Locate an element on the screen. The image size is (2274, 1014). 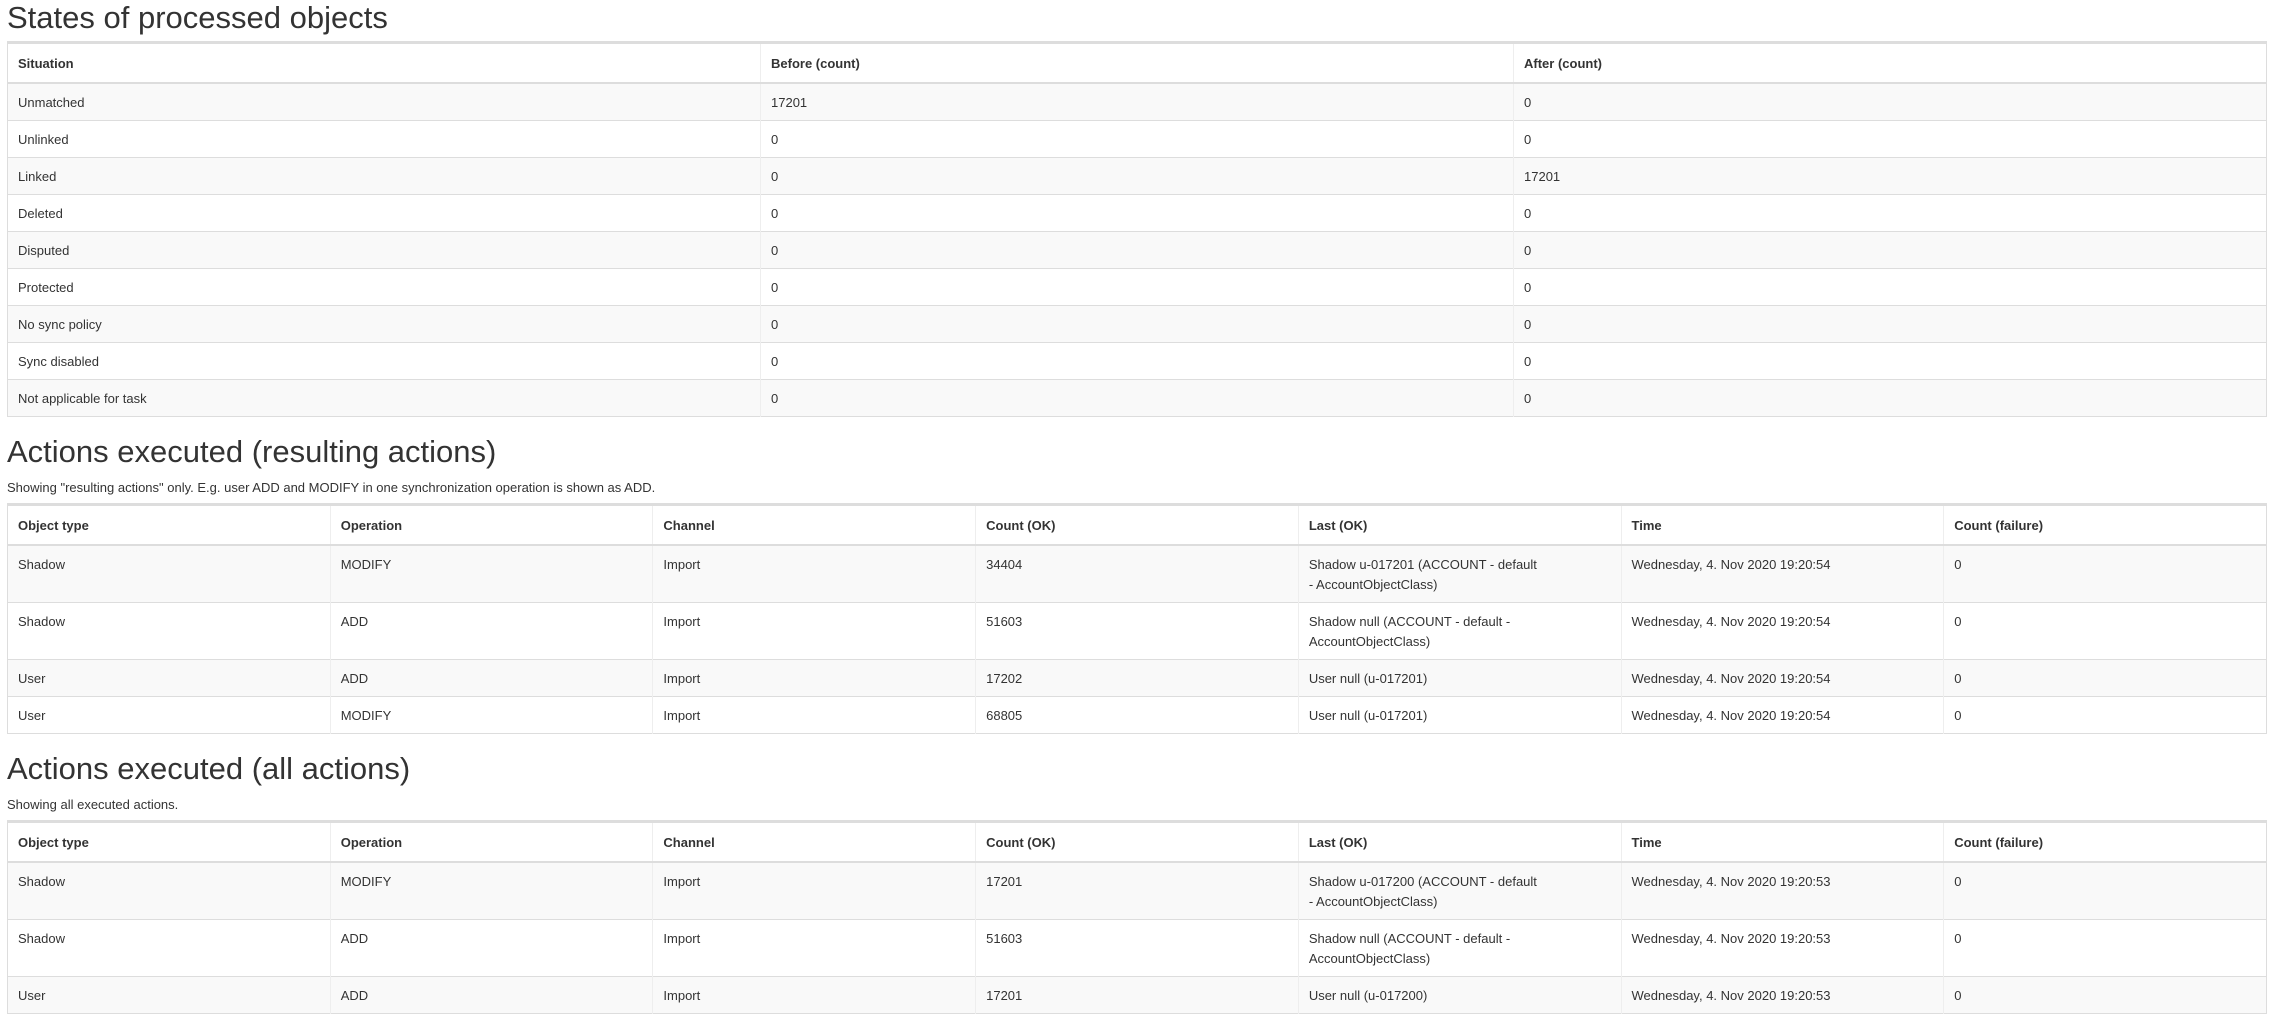
cell-text: Protected is located at coordinates (46, 287).